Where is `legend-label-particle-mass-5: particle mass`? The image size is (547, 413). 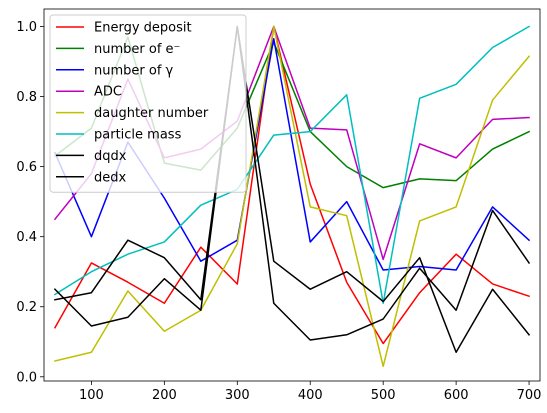
legend-label-particle-mass-5: particle mass is located at coordinates (138, 135).